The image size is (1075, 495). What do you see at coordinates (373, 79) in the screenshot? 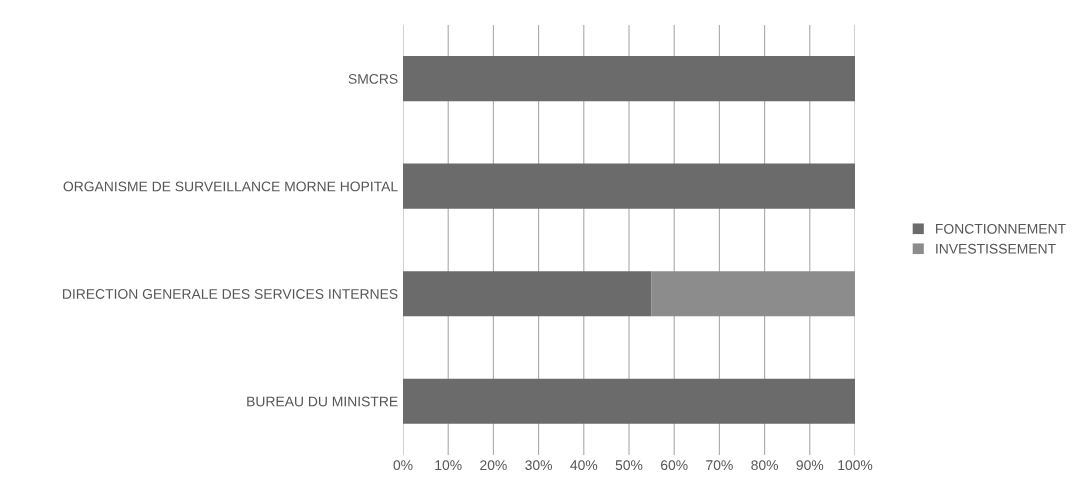
I see `y-tick-label: SMCRS` at bounding box center [373, 79].